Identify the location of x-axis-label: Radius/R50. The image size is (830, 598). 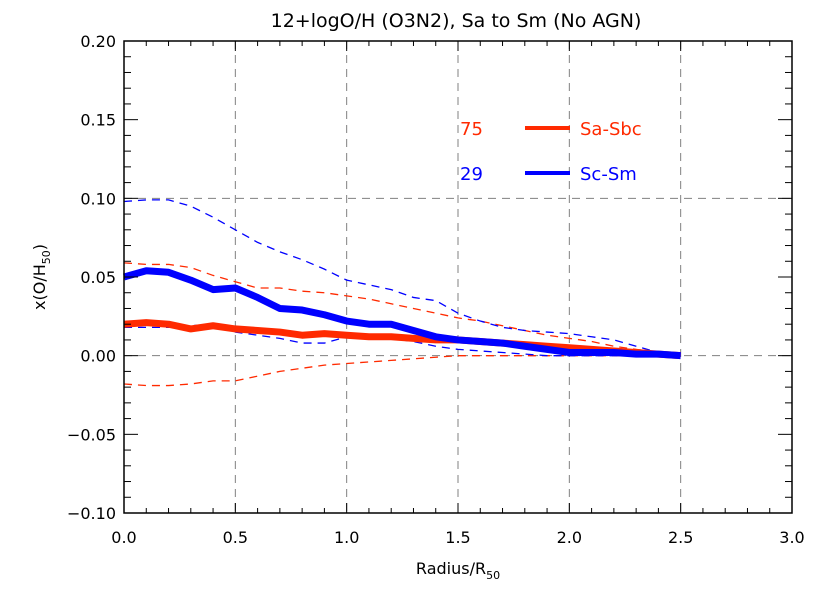
(458, 570).